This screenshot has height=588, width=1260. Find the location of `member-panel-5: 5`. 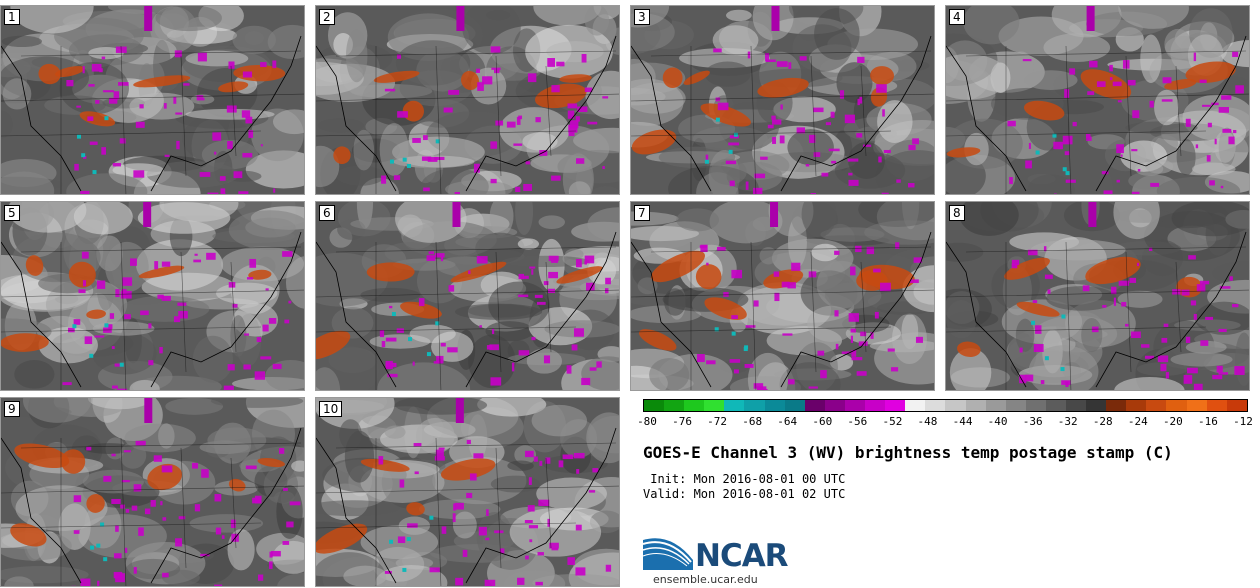

member-panel-5: 5 is located at coordinates (152, 296).